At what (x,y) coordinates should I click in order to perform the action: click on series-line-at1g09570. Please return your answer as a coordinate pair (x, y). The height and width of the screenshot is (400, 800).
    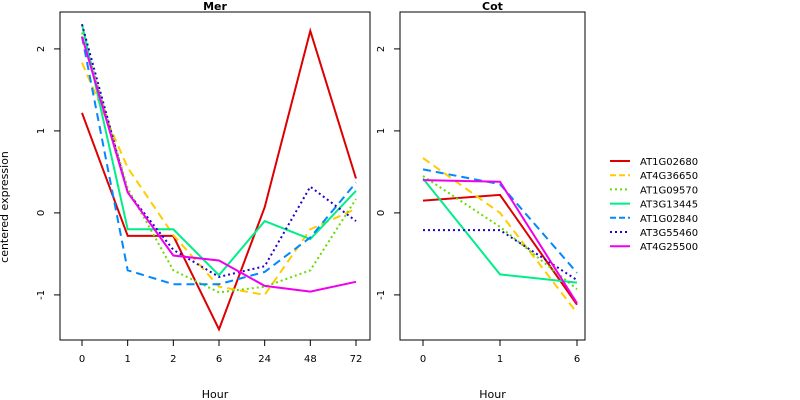
    Looking at the image, I should click on (500, 232).